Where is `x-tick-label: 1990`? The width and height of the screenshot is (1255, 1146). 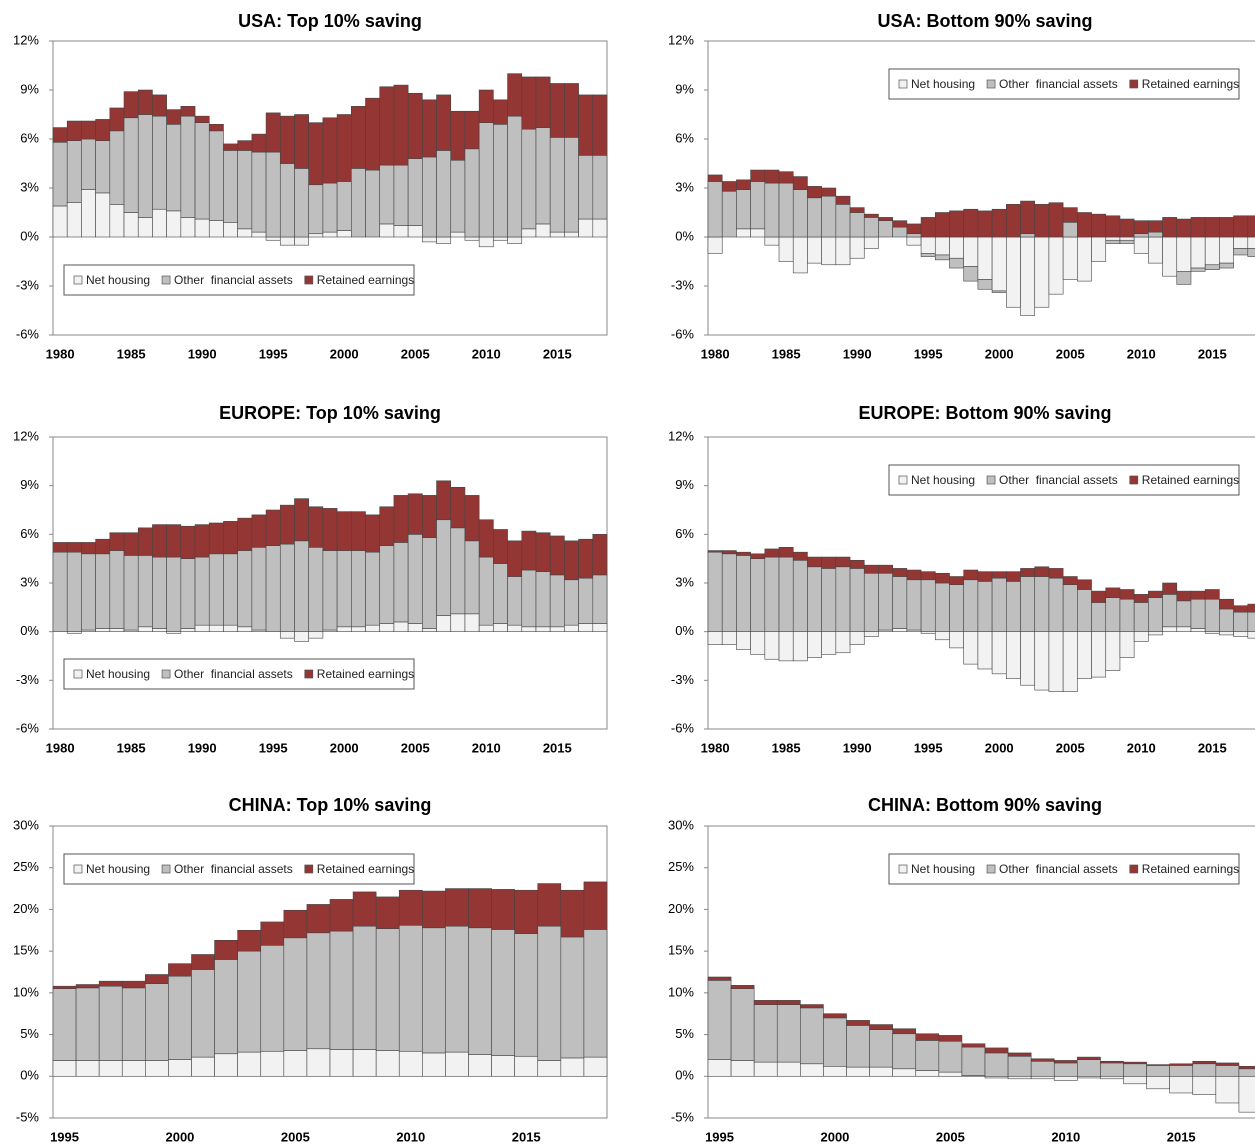
x-tick-label: 1990 is located at coordinates (202, 353).